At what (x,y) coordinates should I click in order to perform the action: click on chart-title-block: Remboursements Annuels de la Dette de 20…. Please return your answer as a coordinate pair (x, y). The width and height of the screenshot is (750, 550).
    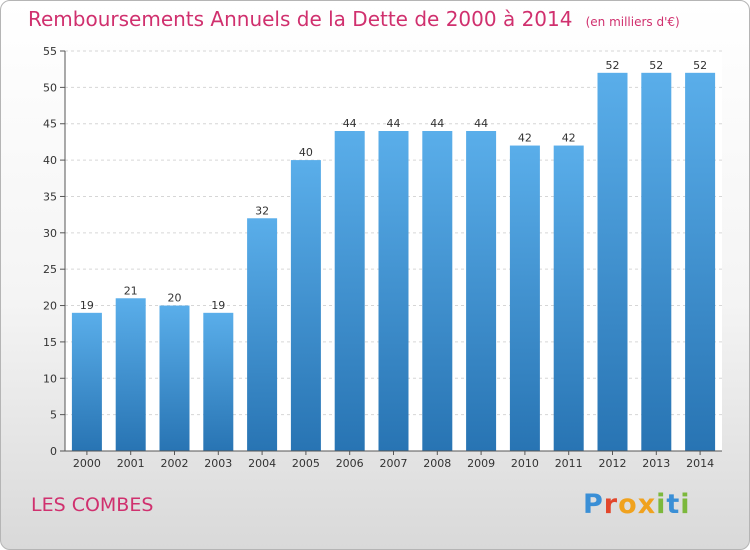
    Looking at the image, I should click on (354, 19).